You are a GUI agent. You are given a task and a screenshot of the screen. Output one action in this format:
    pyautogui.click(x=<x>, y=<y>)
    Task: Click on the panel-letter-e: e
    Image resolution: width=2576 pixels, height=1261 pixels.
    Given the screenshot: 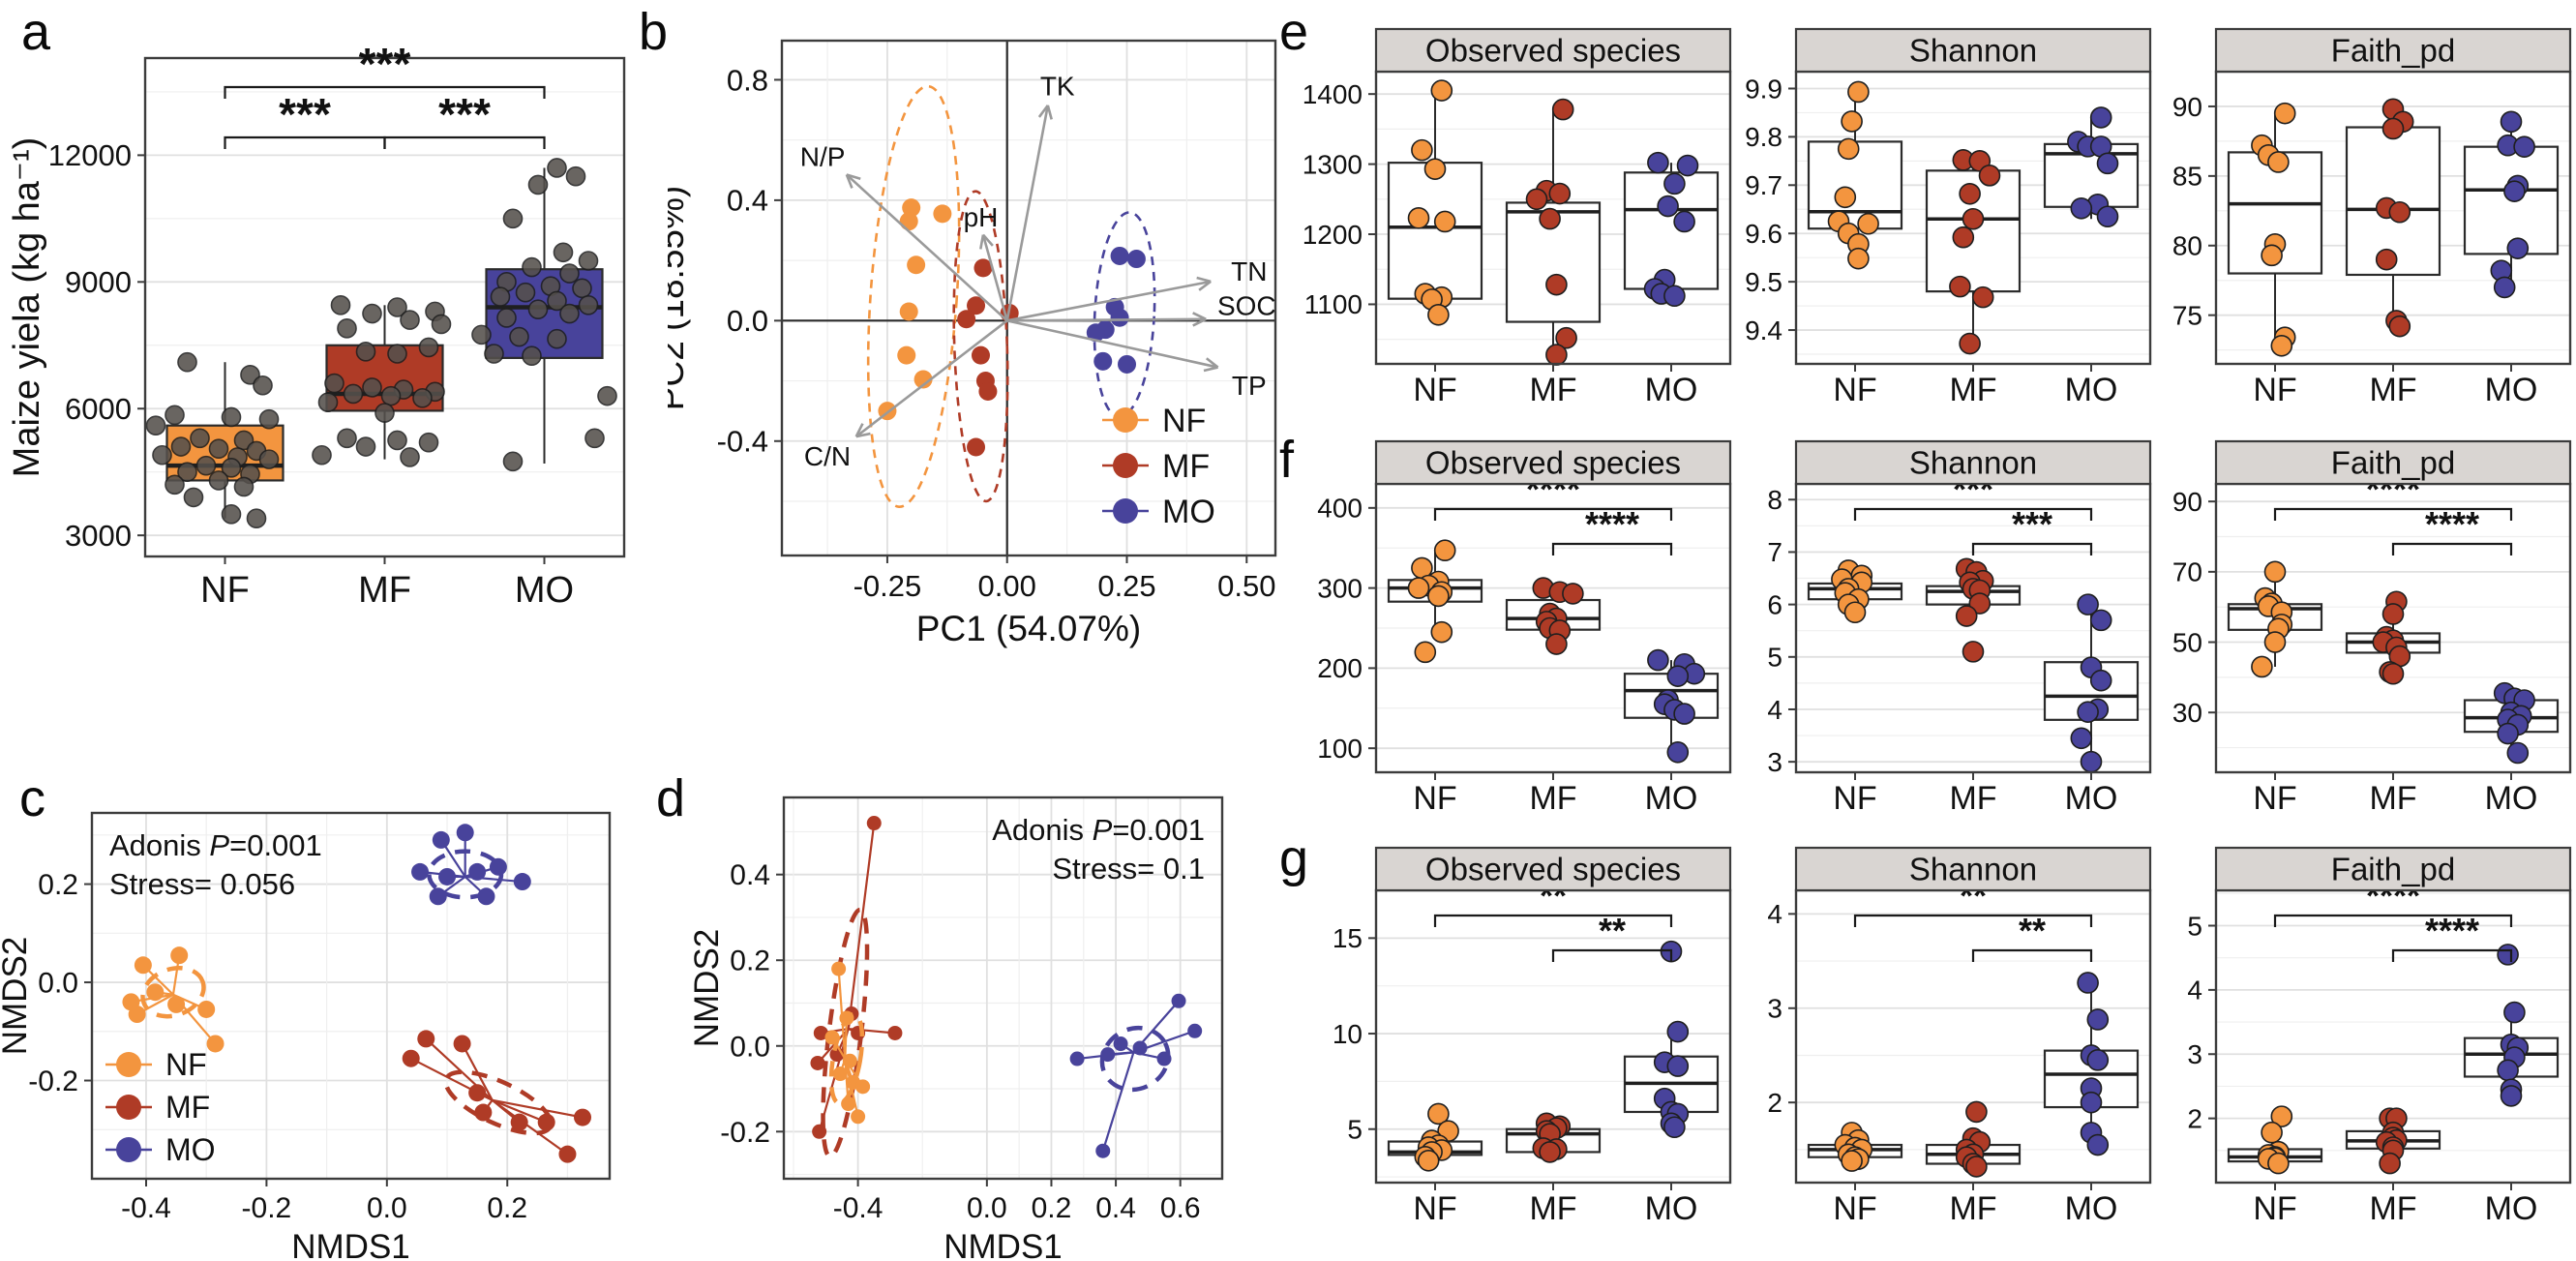 What is the action you would take?
    pyautogui.click(x=1294, y=32)
    